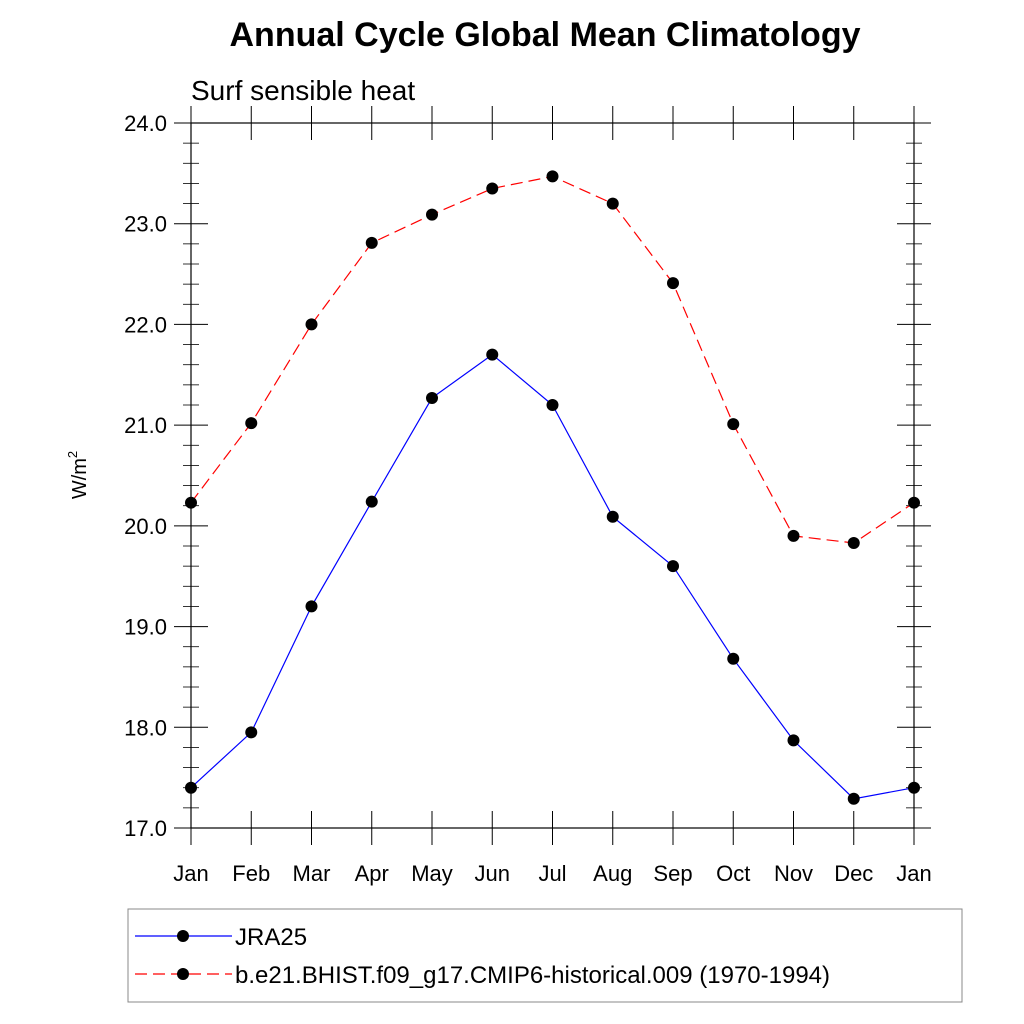 This screenshot has height=1024, width=1024. What do you see at coordinates (72, 454) in the screenshot?
I see `y-axis-label-superscript: 2` at bounding box center [72, 454].